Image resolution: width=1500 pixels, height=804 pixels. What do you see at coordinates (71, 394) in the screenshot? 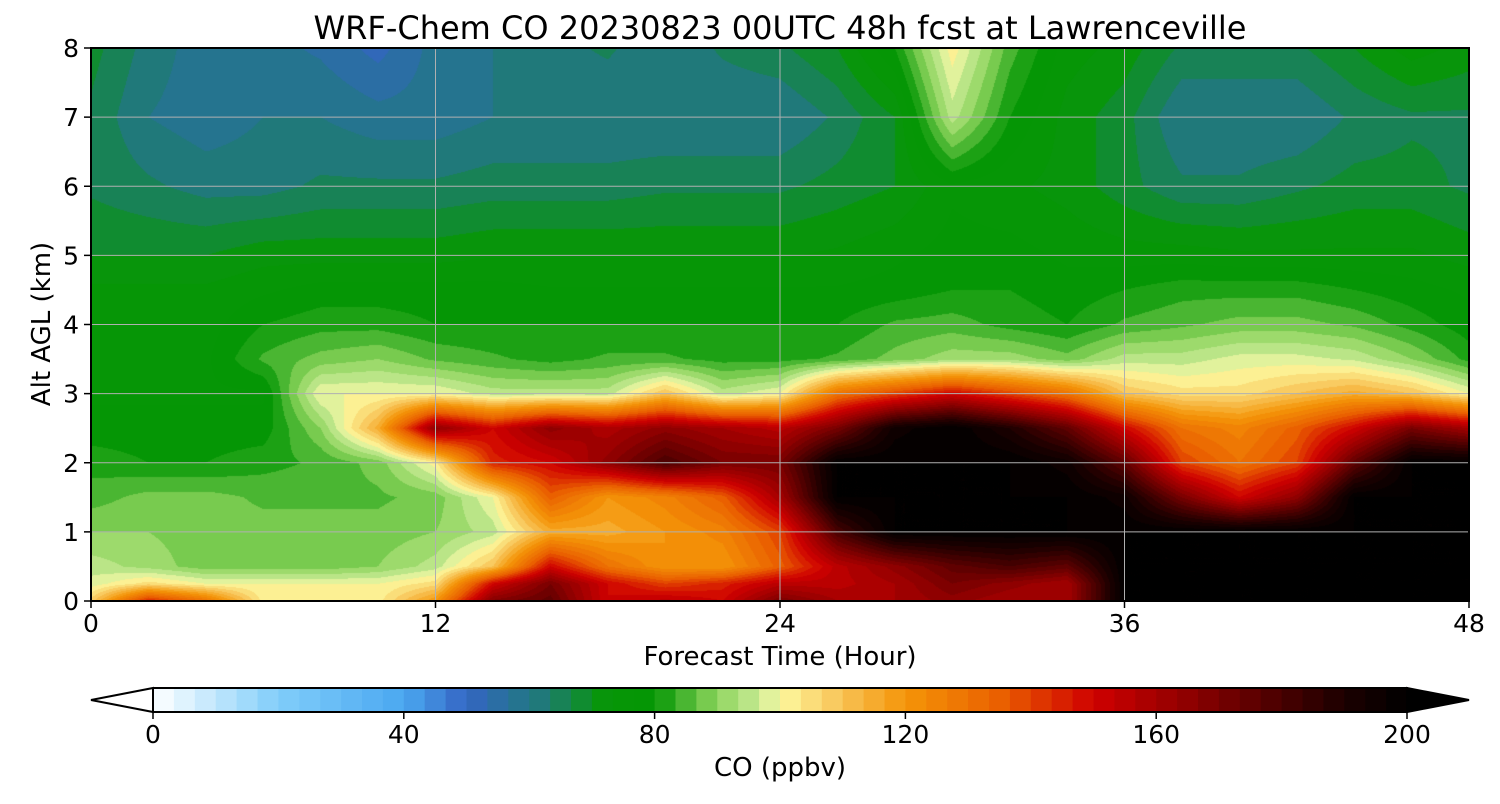
I see `y-tick-label: 3` at bounding box center [71, 394].